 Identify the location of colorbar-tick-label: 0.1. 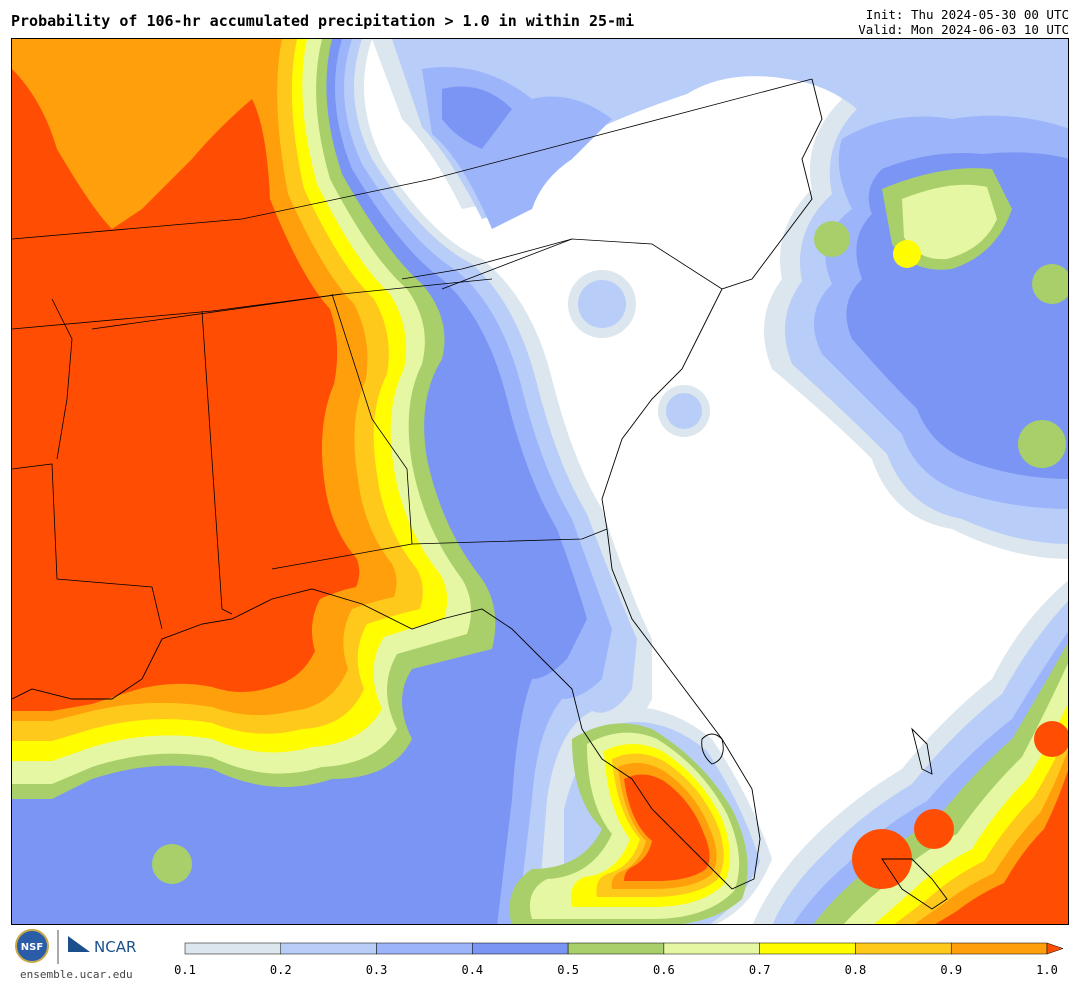
(185, 970).